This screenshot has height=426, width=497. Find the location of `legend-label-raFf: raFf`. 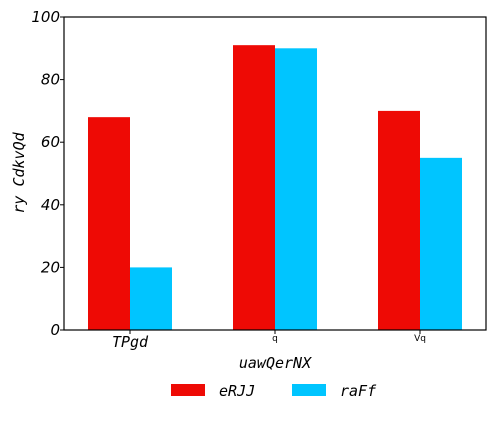

legend-label-raFf: raFf is located at coordinates (358, 391).